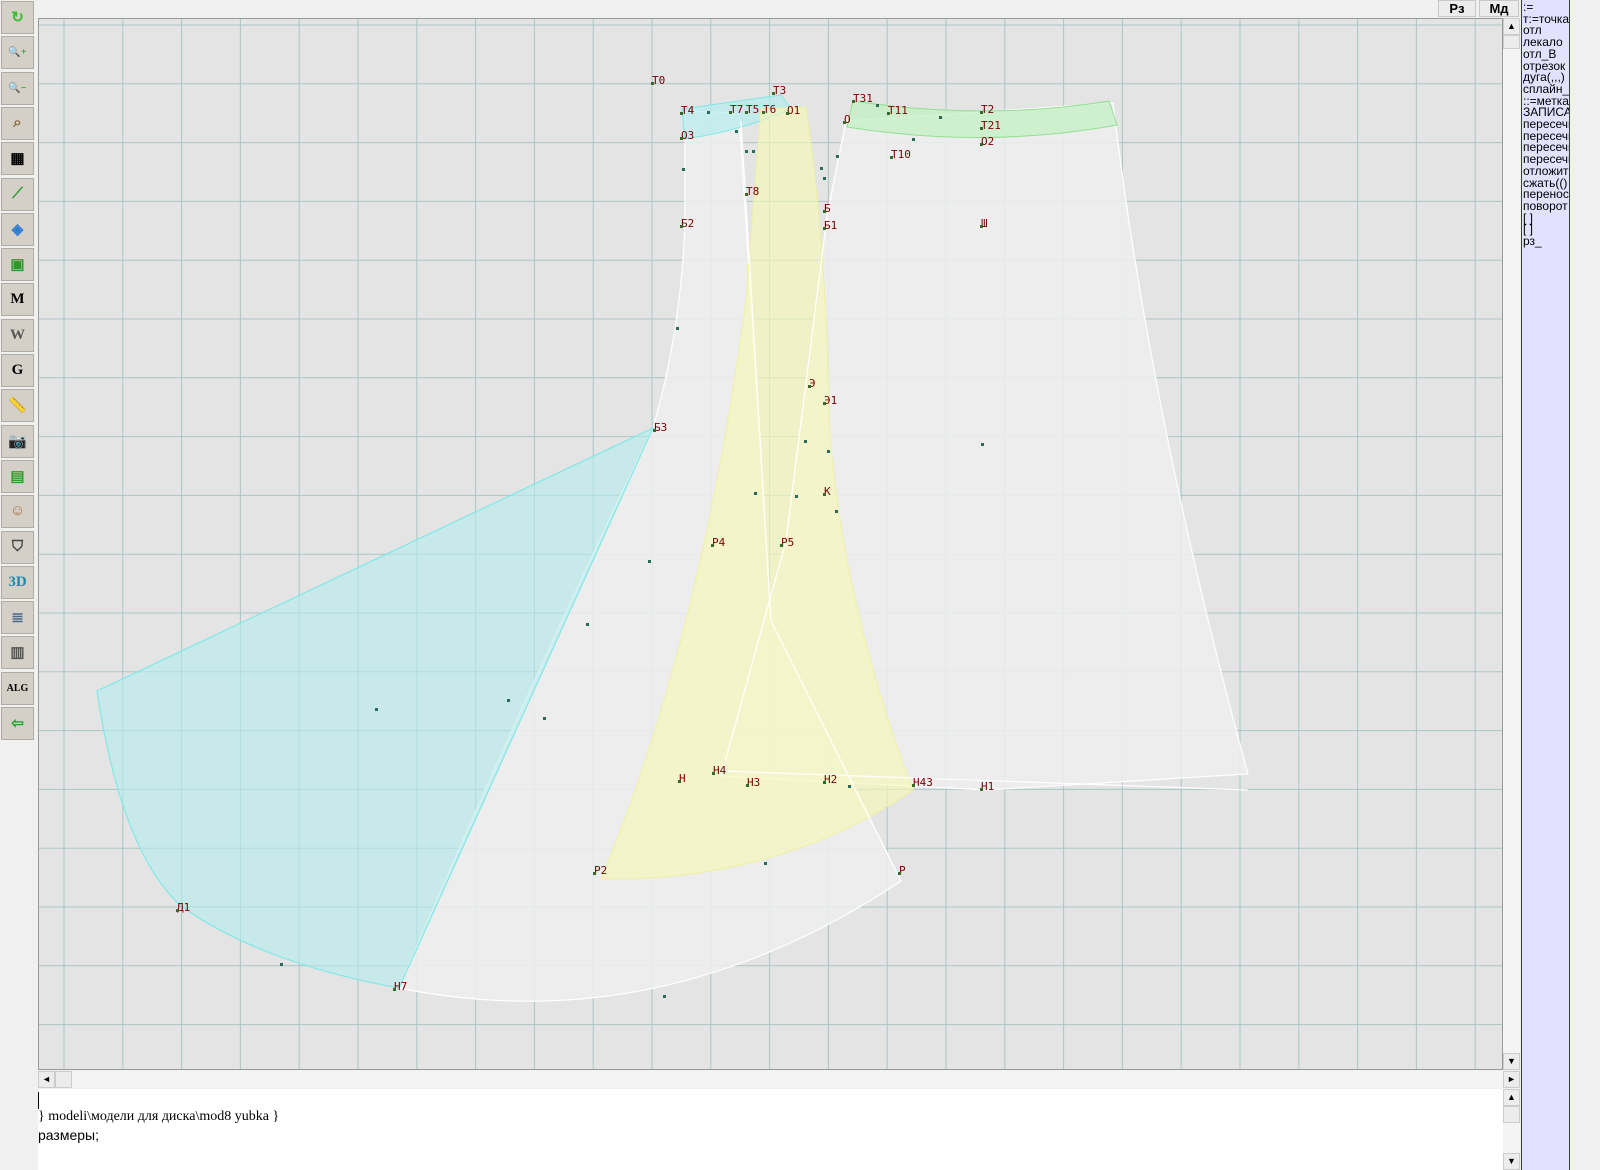 This screenshot has width=1600, height=1170. Describe the element at coordinates (17, 159) in the screenshot. I see `grid-tool: ▦` at that location.